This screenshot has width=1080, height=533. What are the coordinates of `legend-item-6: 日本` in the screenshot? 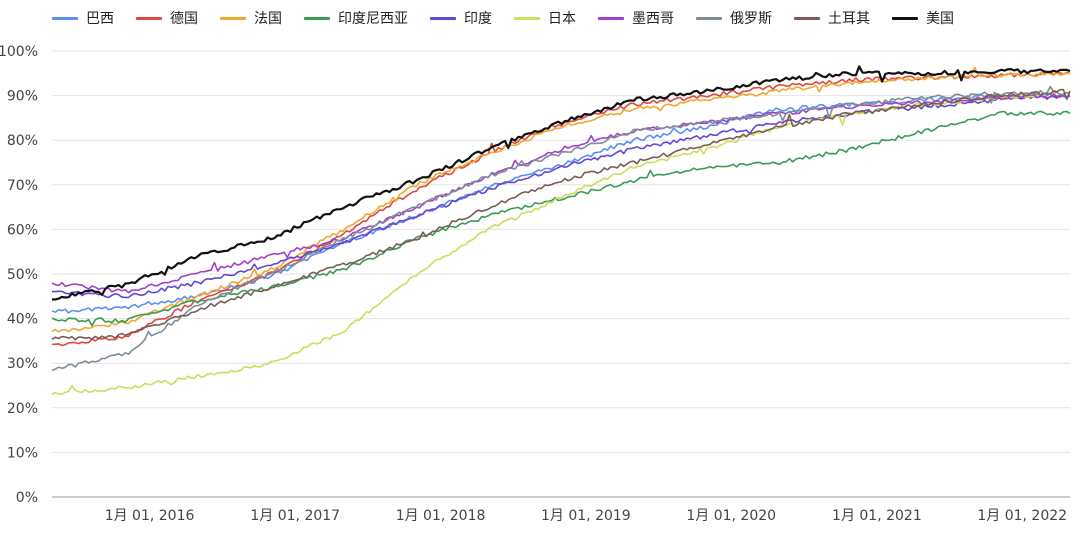 It's located at (545, 18).